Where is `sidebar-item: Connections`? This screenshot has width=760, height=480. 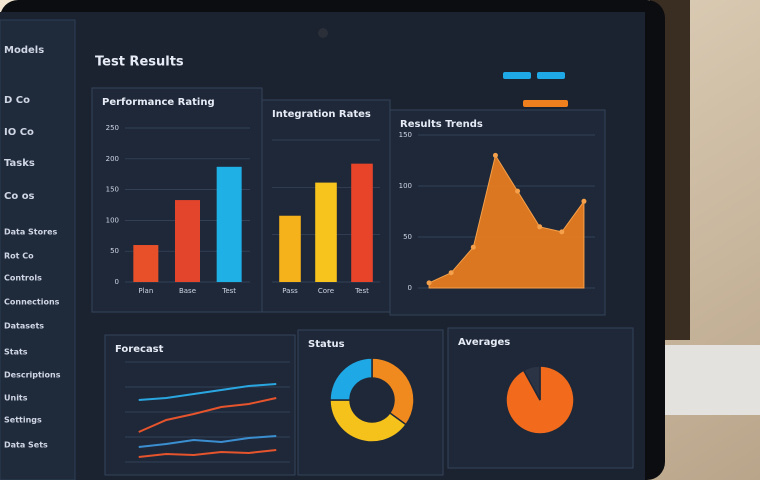 sidebar-item: Connections is located at coordinates (32, 302).